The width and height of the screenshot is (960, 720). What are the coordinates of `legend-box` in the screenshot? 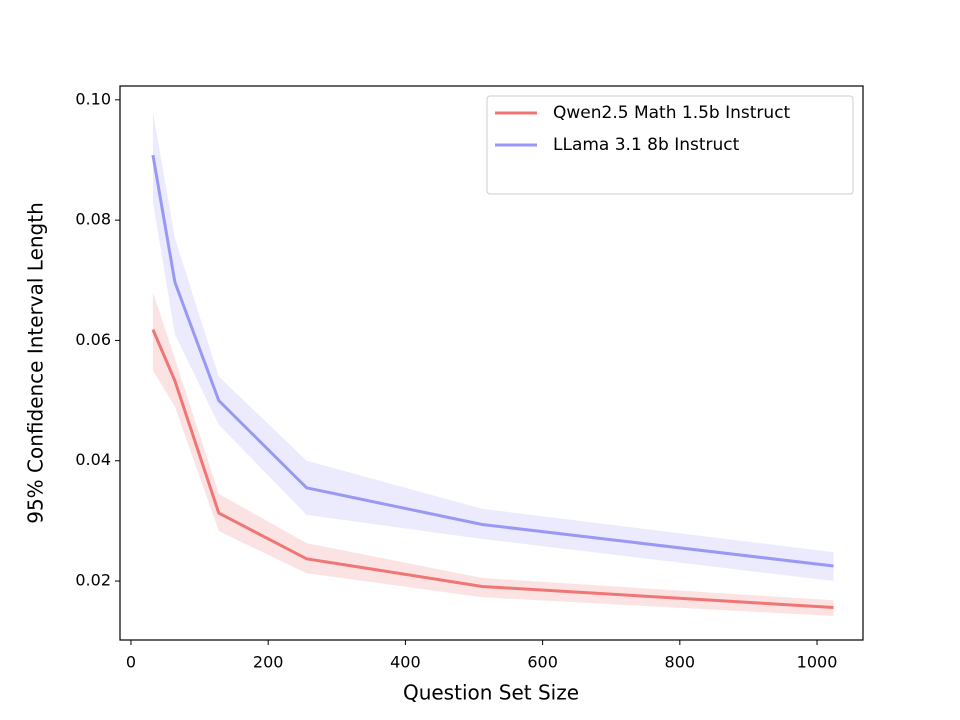 It's located at (670, 145).